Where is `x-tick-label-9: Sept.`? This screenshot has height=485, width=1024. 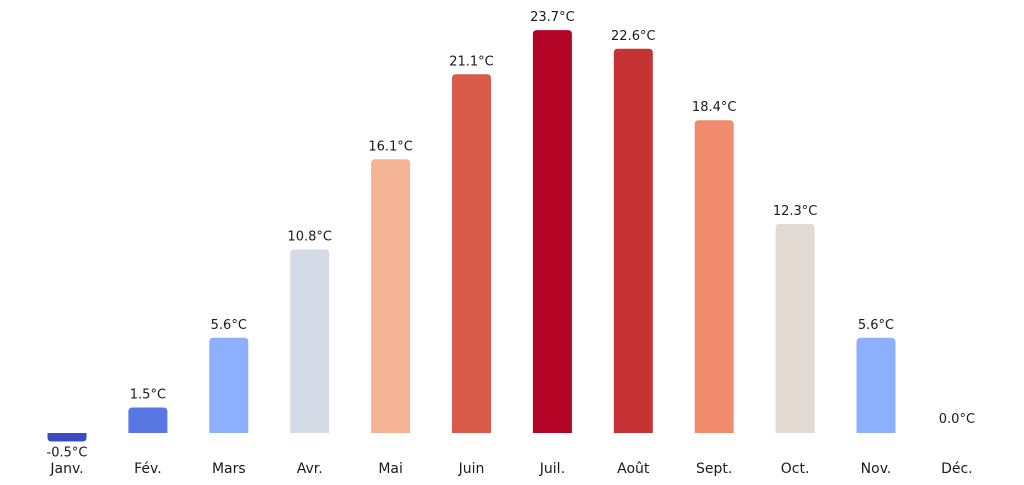 x-tick-label-9: Sept. is located at coordinates (714, 469).